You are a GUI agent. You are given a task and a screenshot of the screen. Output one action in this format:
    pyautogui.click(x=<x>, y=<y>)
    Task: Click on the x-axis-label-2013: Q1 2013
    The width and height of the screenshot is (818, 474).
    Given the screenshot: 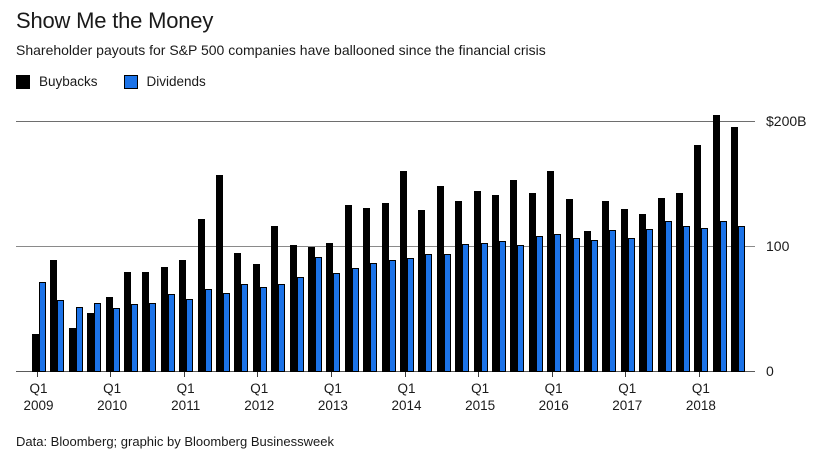 What is the action you would take?
    pyautogui.click(x=332, y=397)
    